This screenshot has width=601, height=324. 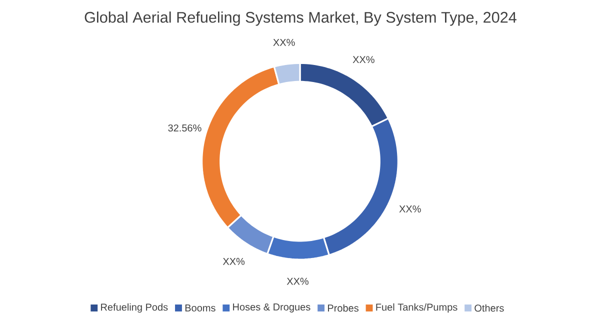 I want to click on chart-title: Global Aerial Refueling Systems Market, By System Type, 2024, so click(x=300, y=19).